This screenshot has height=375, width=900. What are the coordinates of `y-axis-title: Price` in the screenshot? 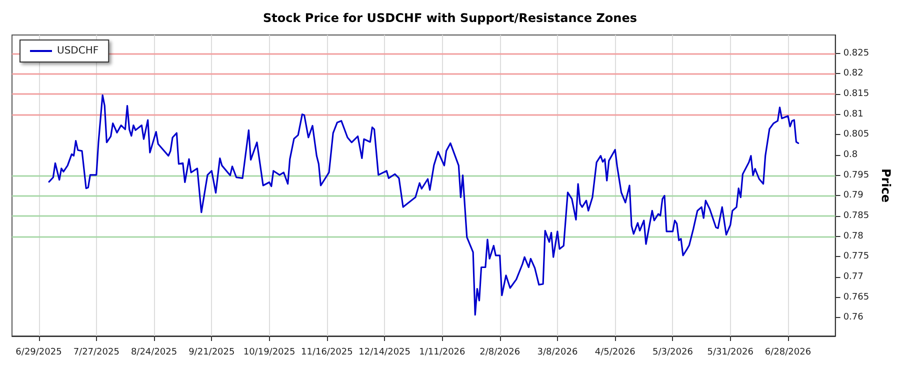 It's located at (886, 185).